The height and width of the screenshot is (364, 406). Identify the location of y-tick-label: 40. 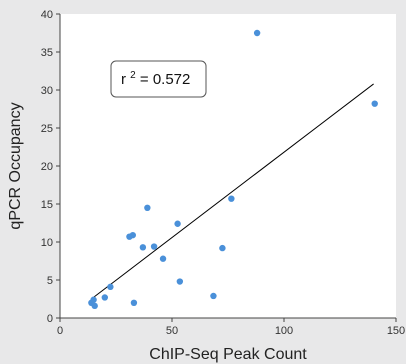
(47, 15).